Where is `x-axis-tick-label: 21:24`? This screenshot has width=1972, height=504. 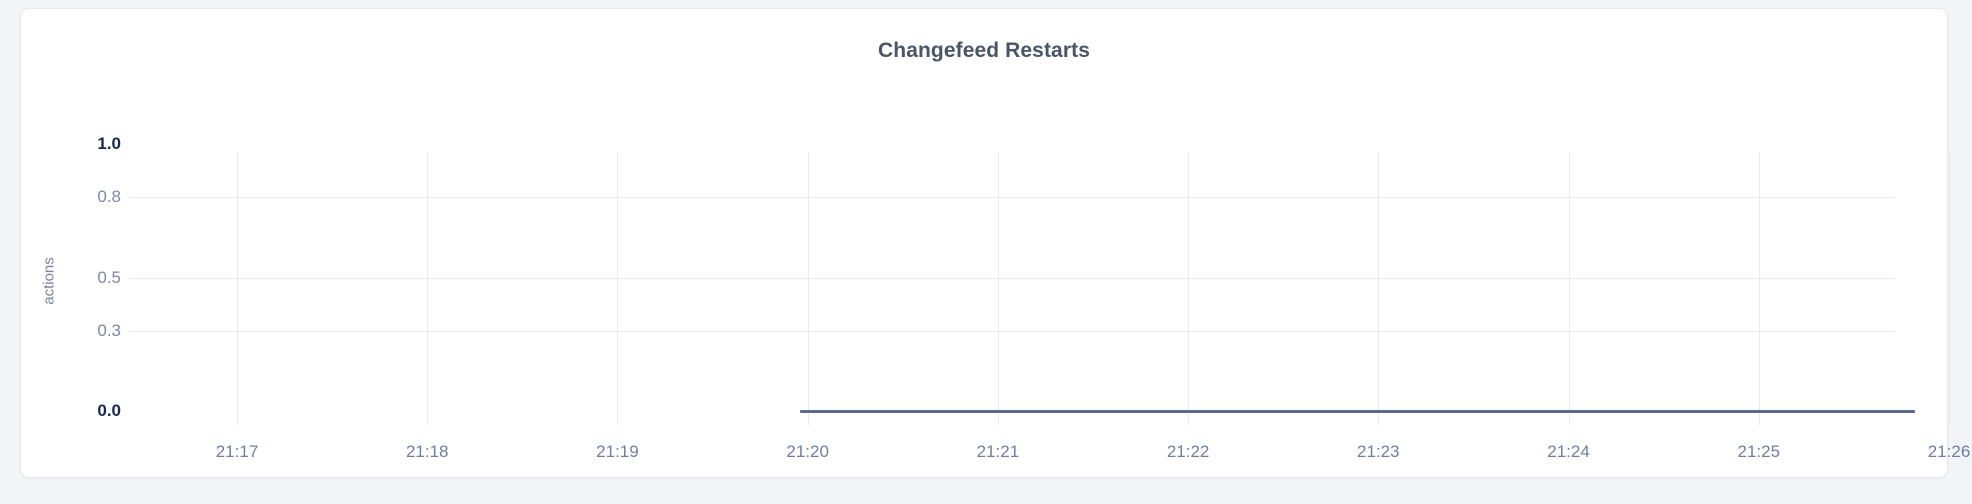 x-axis-tick-label: 21:24 is located at coordinates (1568, 451).